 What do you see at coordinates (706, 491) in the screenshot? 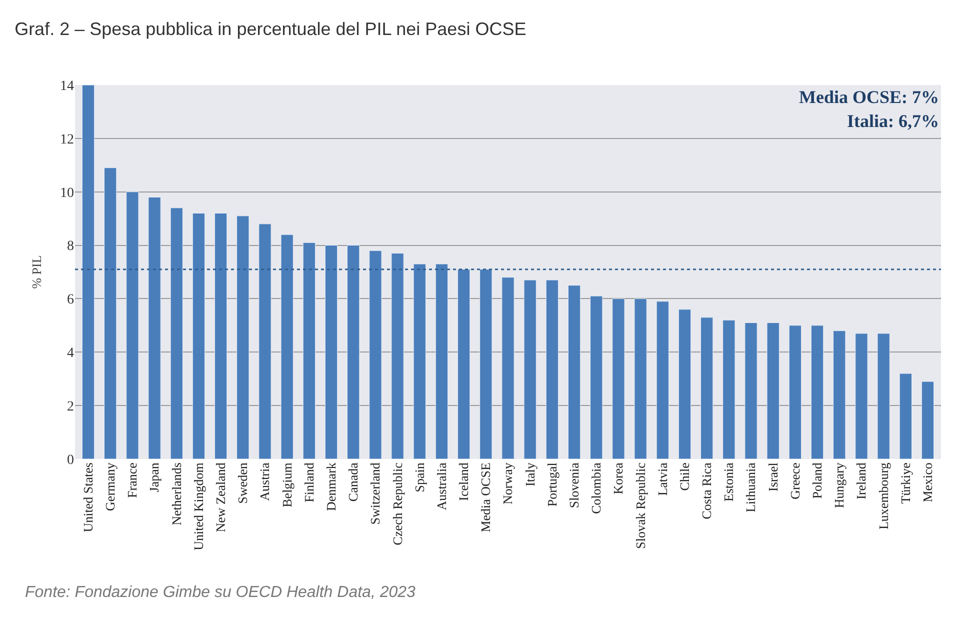
I see `x-tick-label: Costa Rica` at bounding box center [706, 491].